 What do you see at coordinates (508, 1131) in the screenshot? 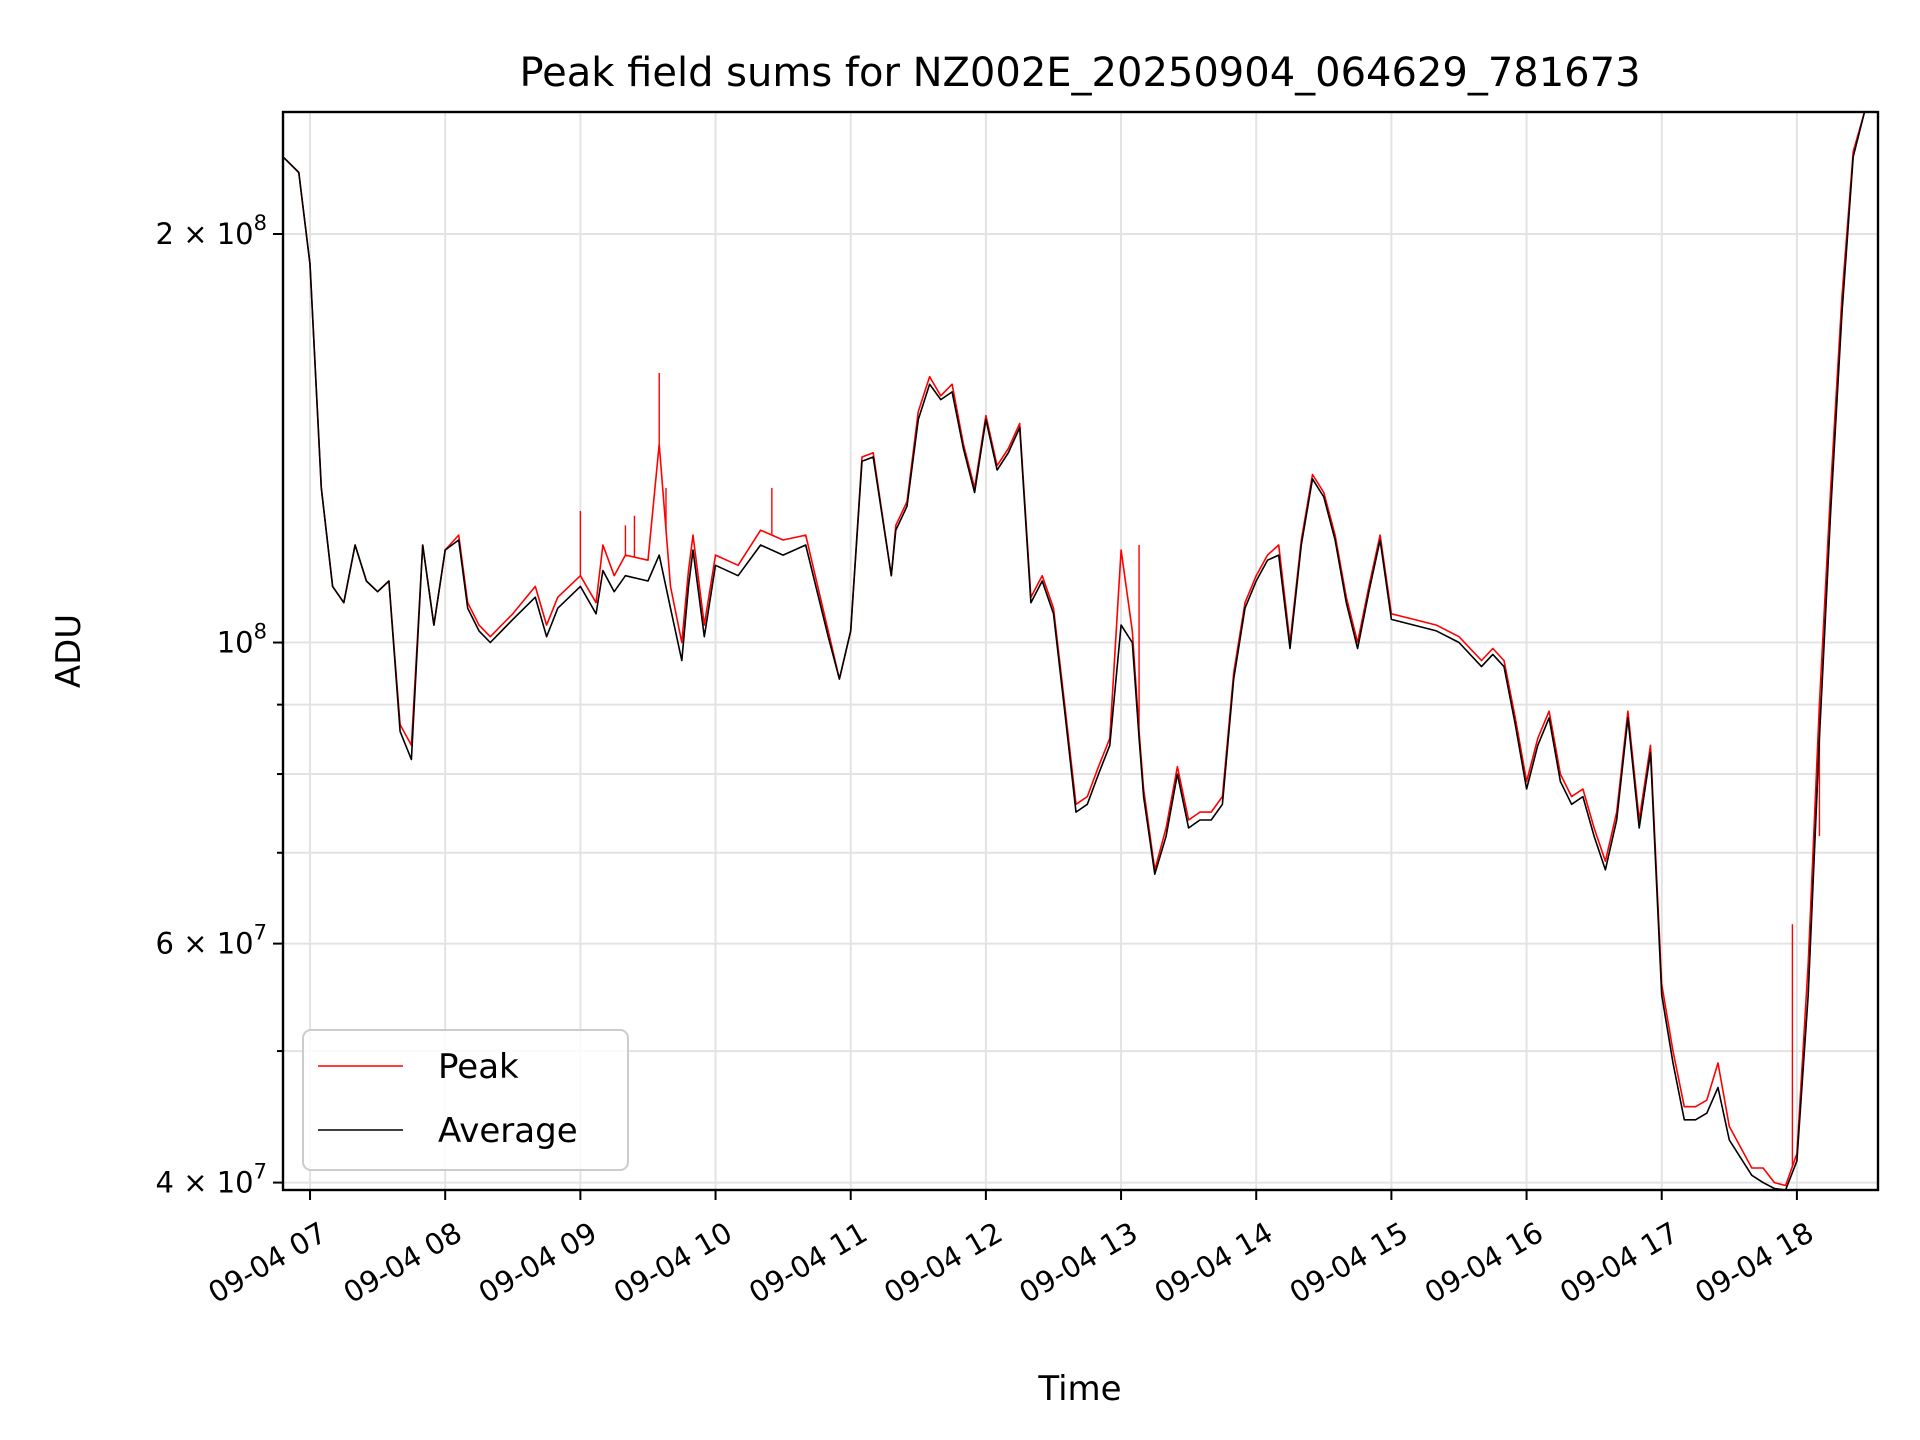
I see `legend-label-average: Average` at bounding box center [508, 1131].